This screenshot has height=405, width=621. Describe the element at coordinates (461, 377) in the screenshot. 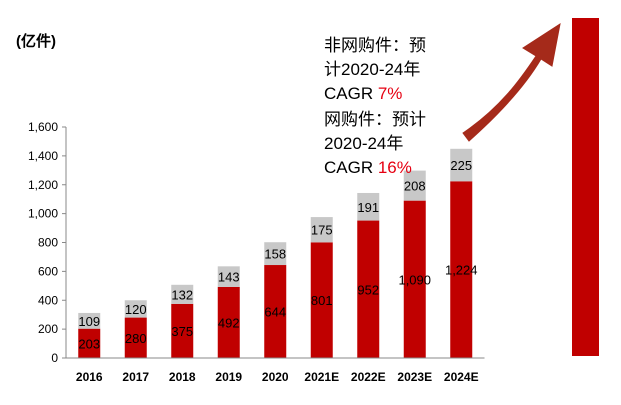

I see `x-tick-label: 2024E` at that location.